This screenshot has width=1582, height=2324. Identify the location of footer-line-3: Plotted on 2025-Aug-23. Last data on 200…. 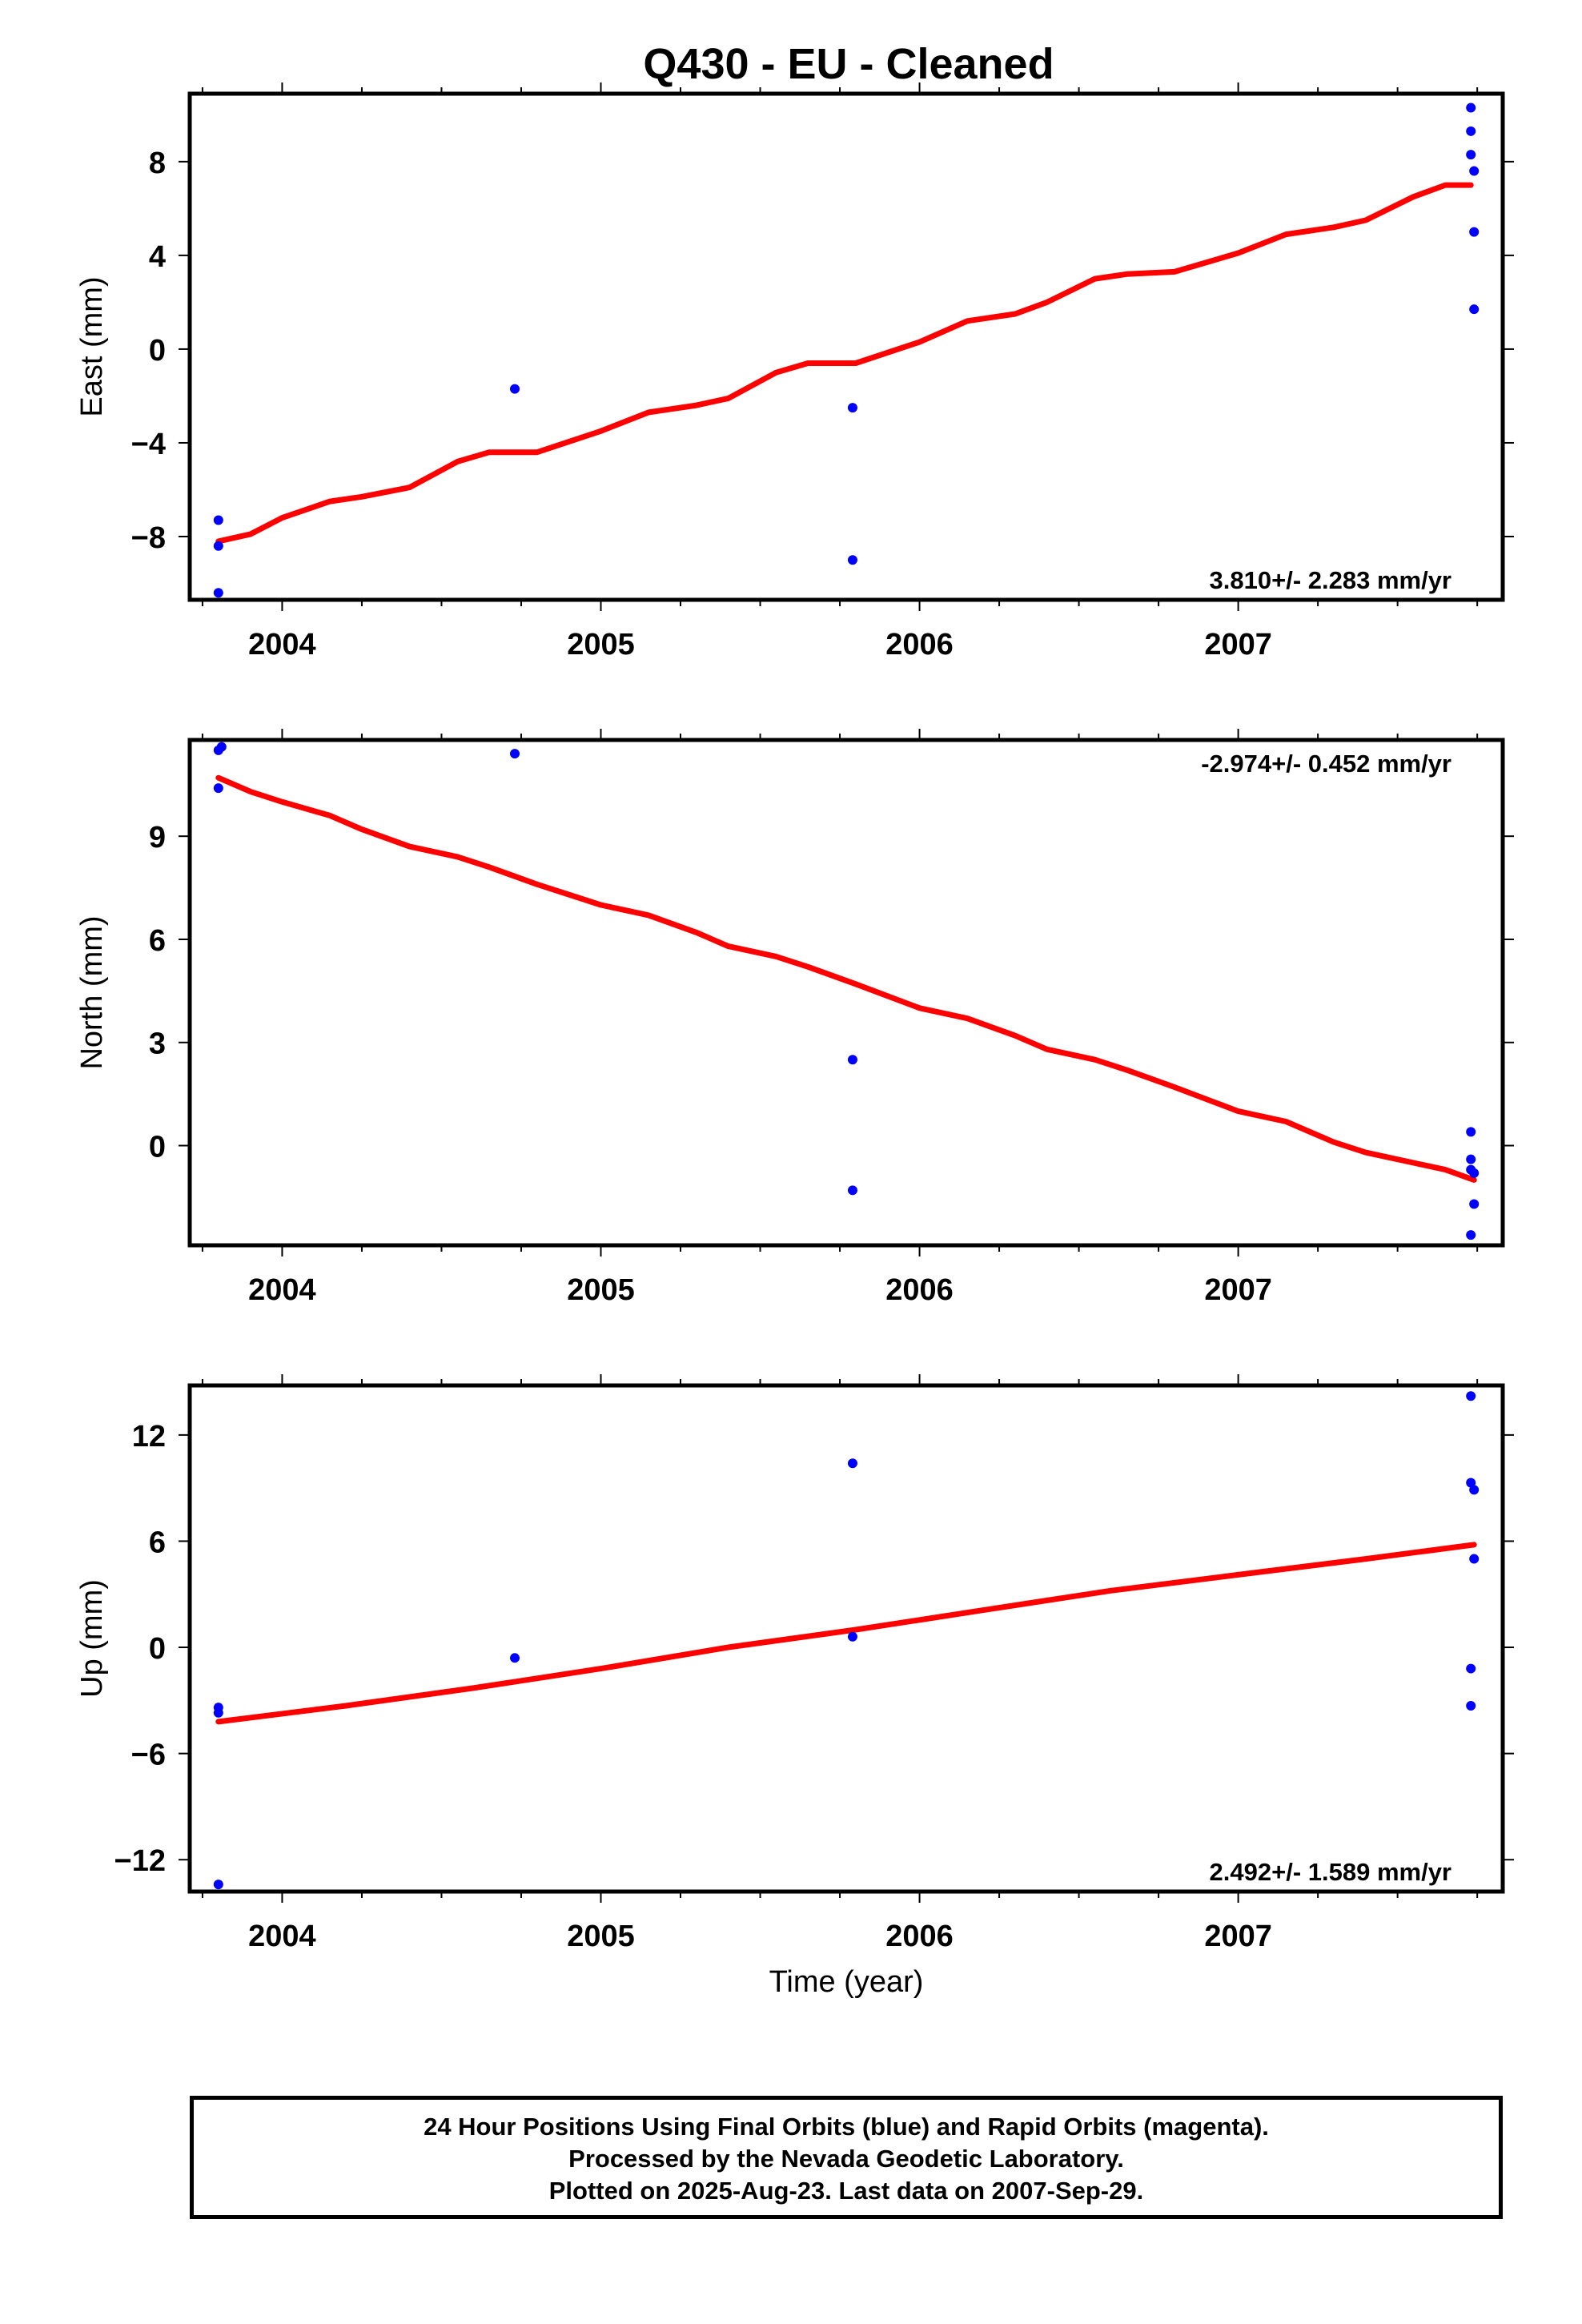
(846, 2191).